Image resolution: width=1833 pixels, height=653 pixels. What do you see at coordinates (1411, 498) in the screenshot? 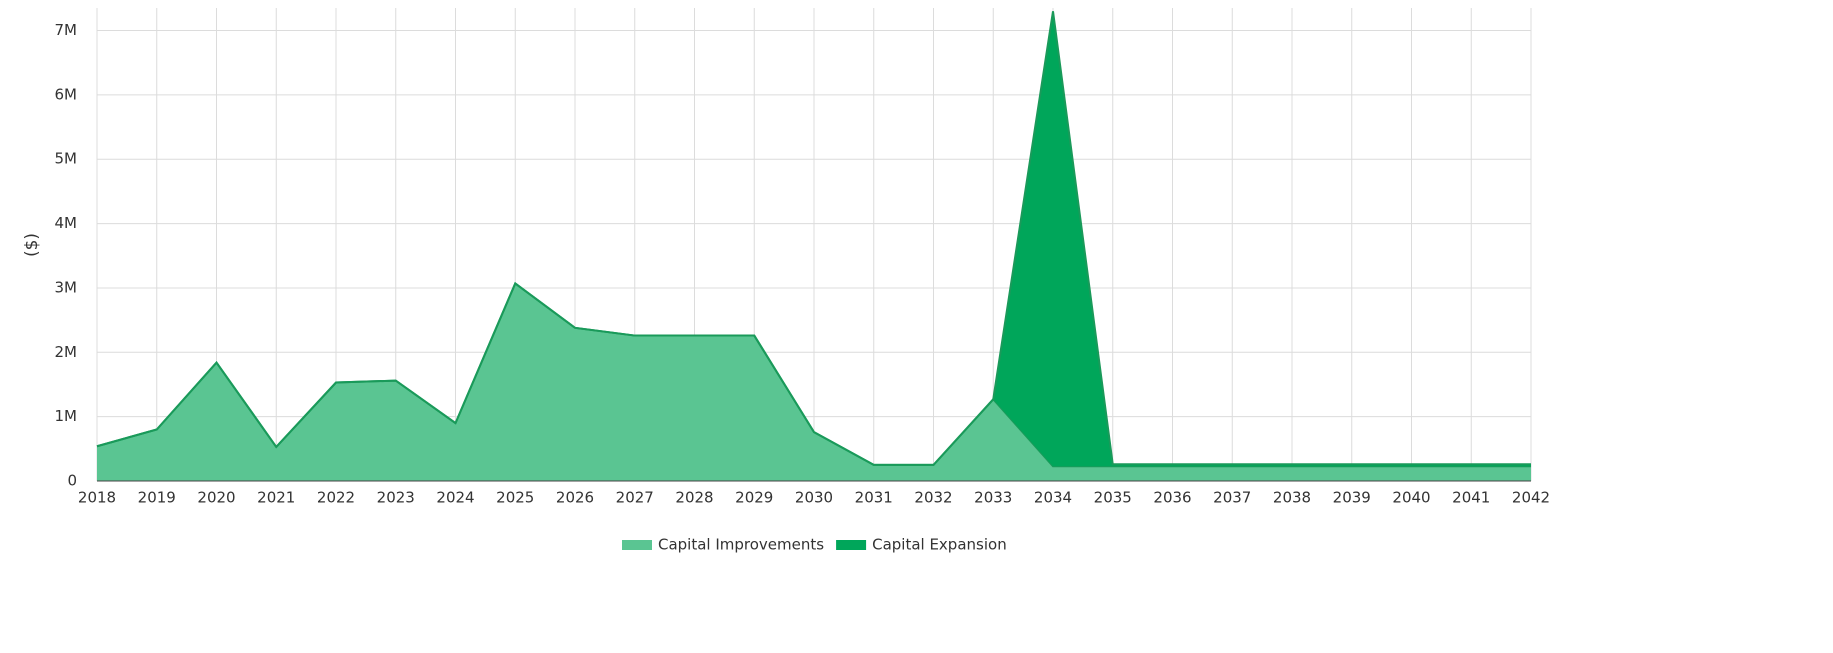
I see `x-tick-label: 2040` at bounding box center [1411, 498].